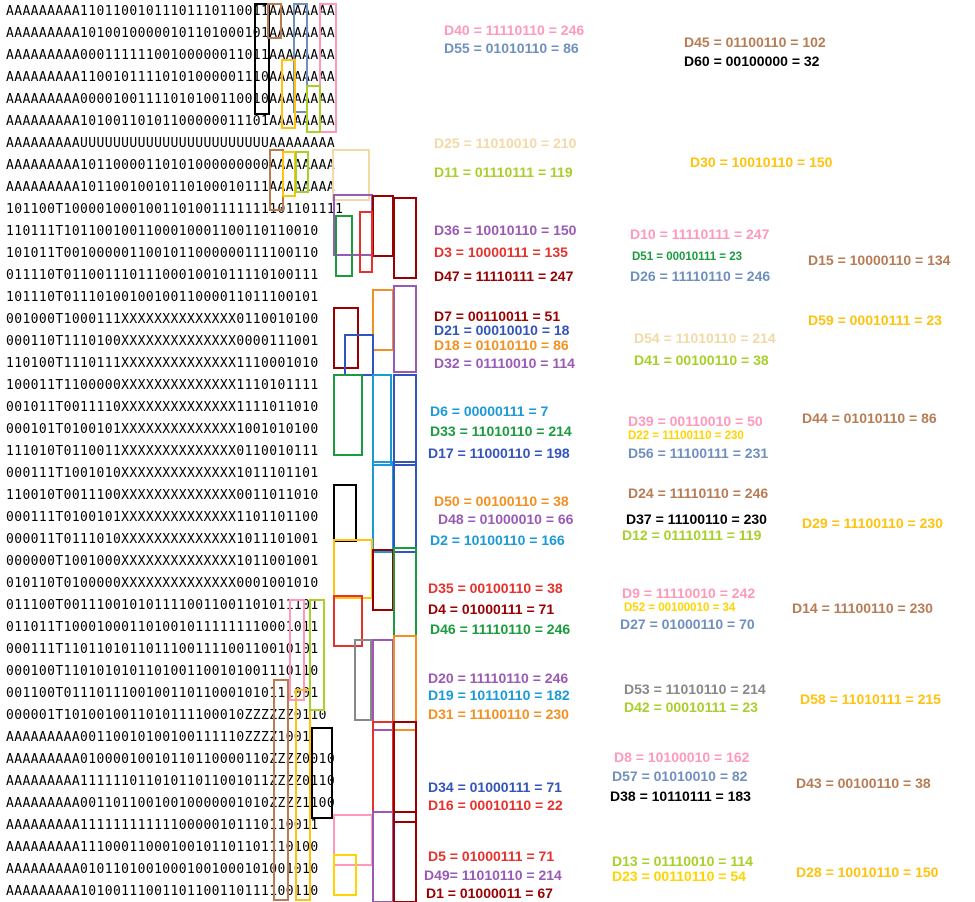 This screenshot has width=975, height=902. Describe the element at coordinates (162, 407) in the screenshot. I see `grid-row: 001011T0011110XXXXXXXXXXXXXX1111011010` at that location.